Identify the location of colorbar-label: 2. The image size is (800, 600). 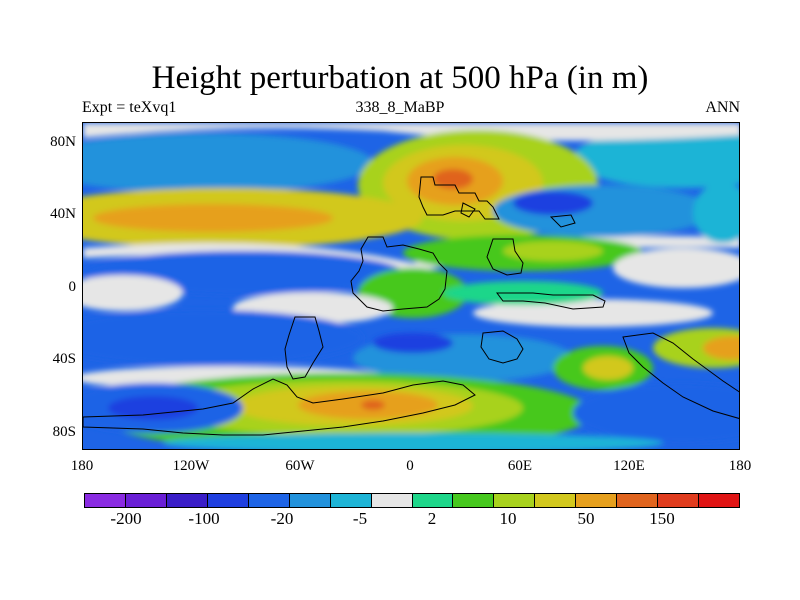
(432, 518).